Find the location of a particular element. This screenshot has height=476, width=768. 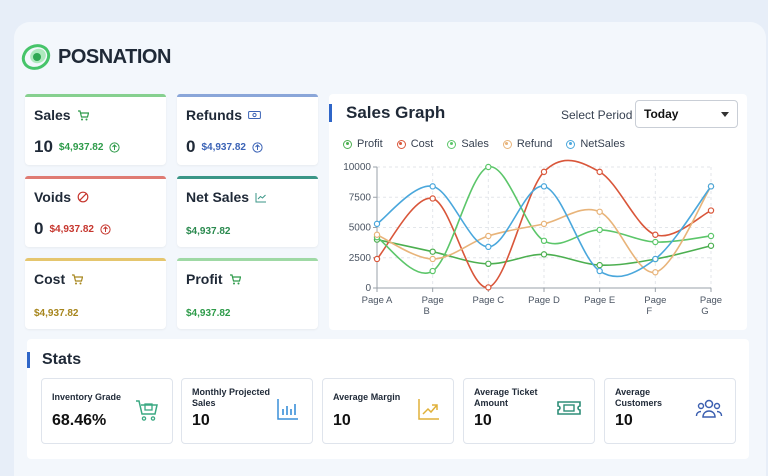

brand-name: POSNATION is located at coordinates (114, 56).